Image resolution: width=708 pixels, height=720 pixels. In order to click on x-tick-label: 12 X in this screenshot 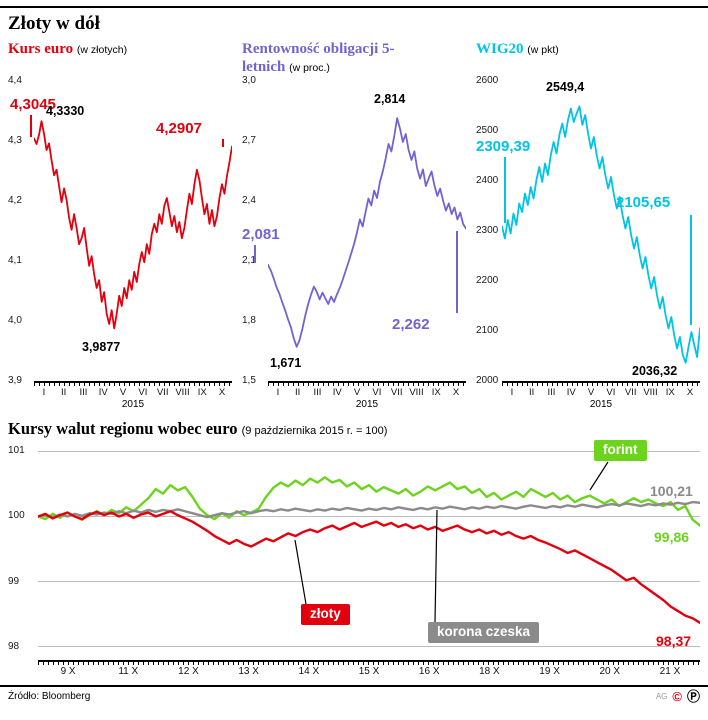, I will do `click(188, 671)`.